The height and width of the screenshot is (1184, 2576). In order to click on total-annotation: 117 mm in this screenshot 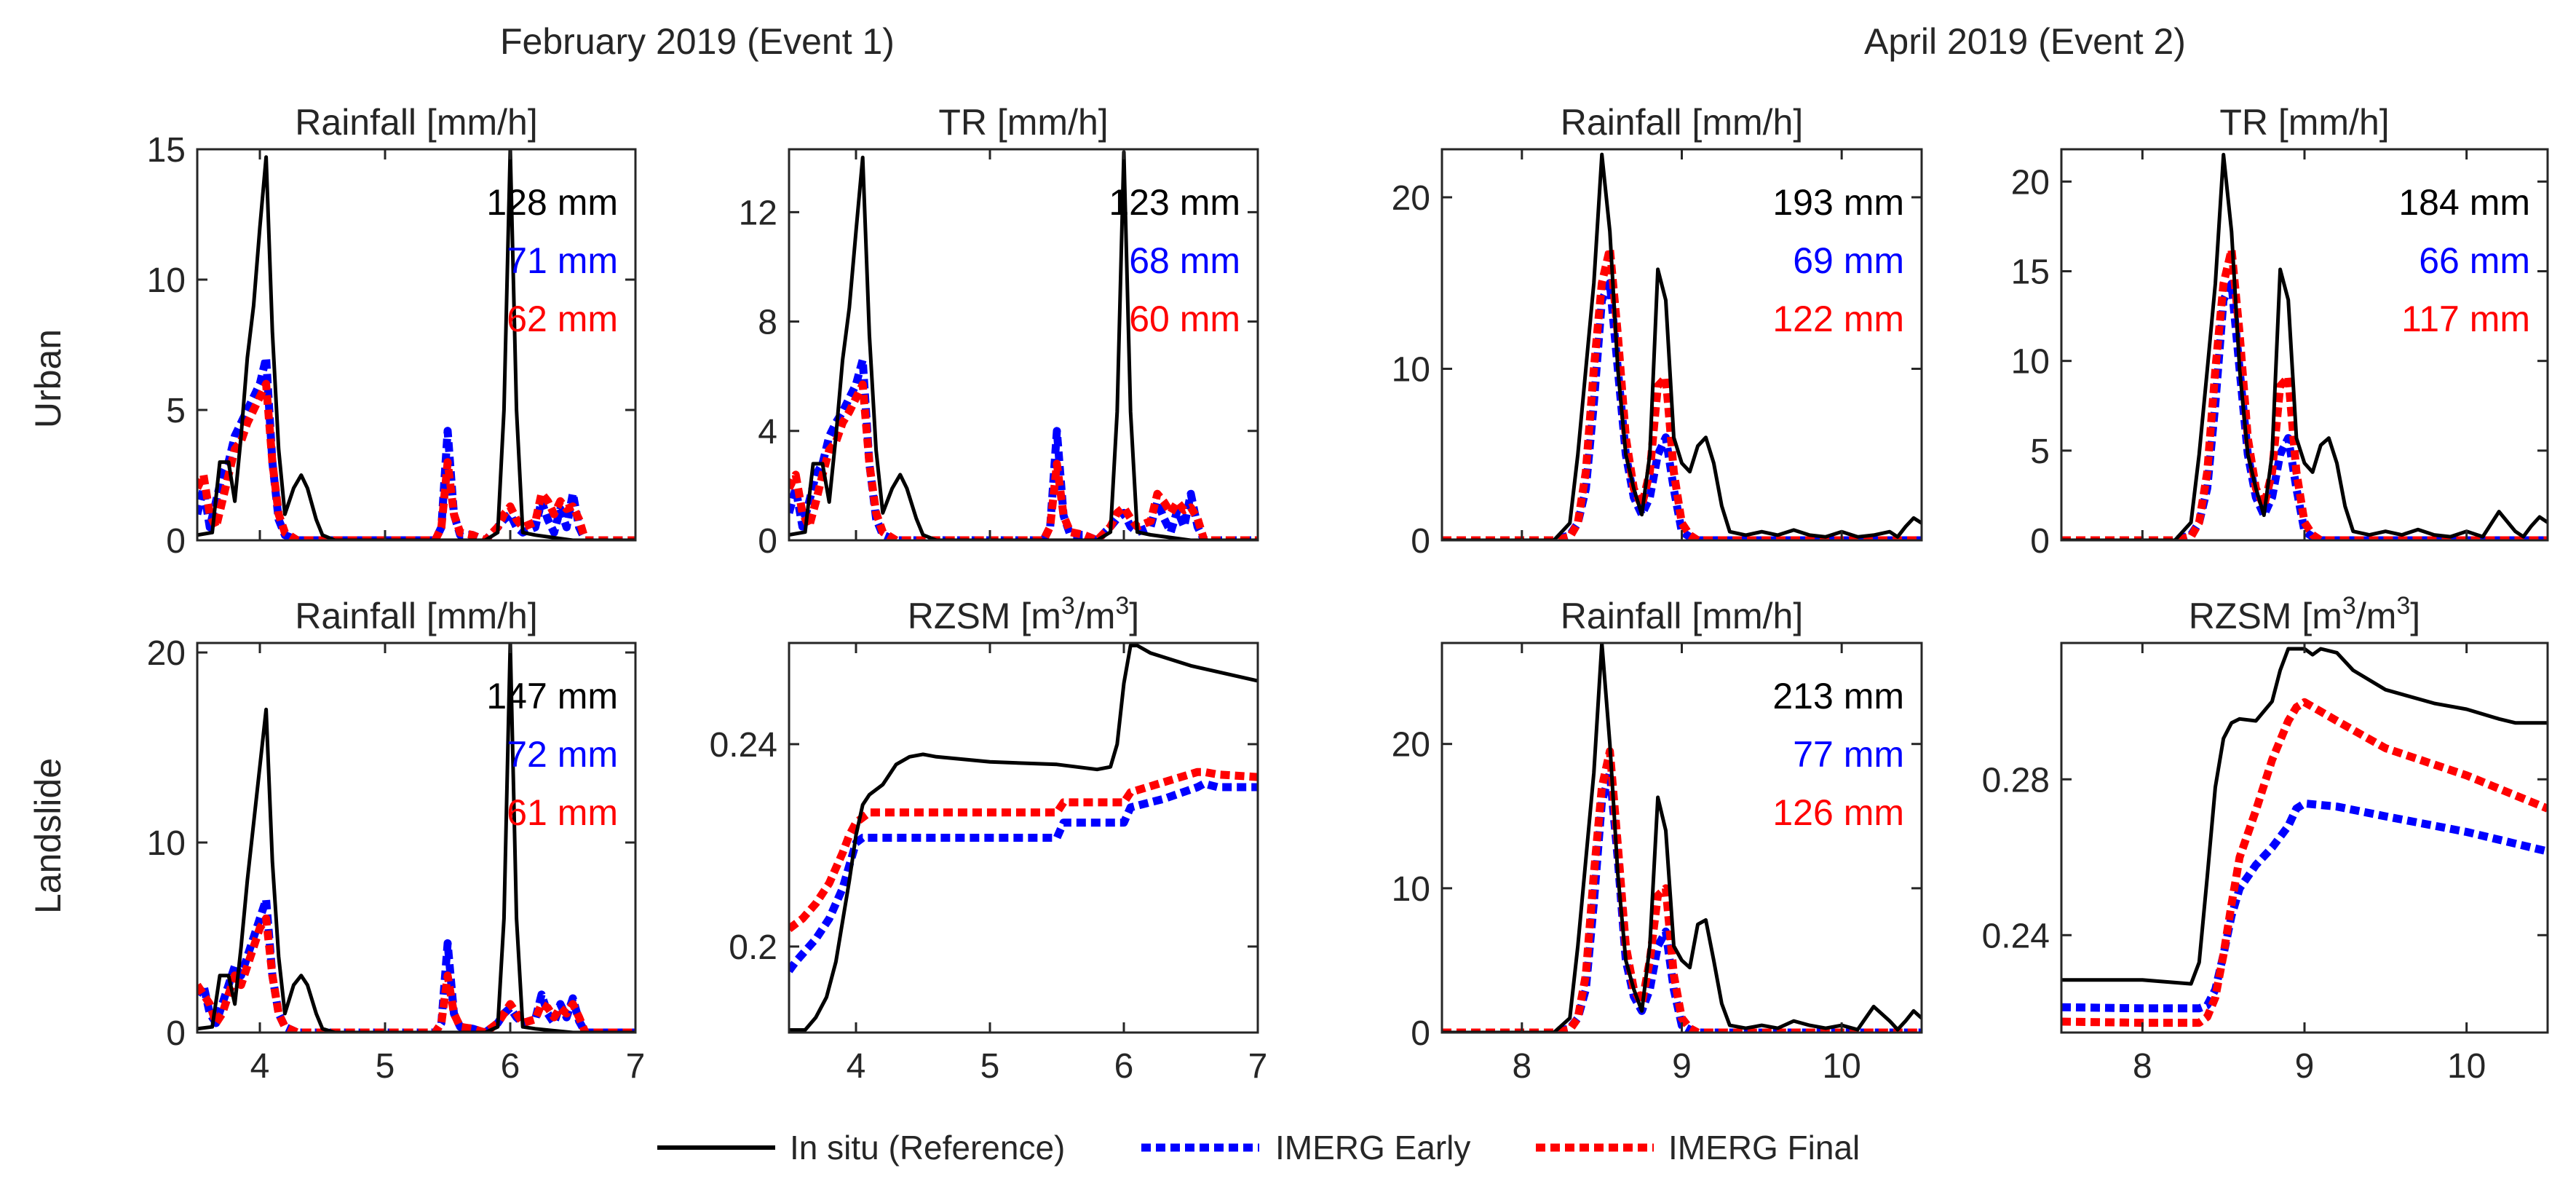, I will do `click(2465, 319)`.